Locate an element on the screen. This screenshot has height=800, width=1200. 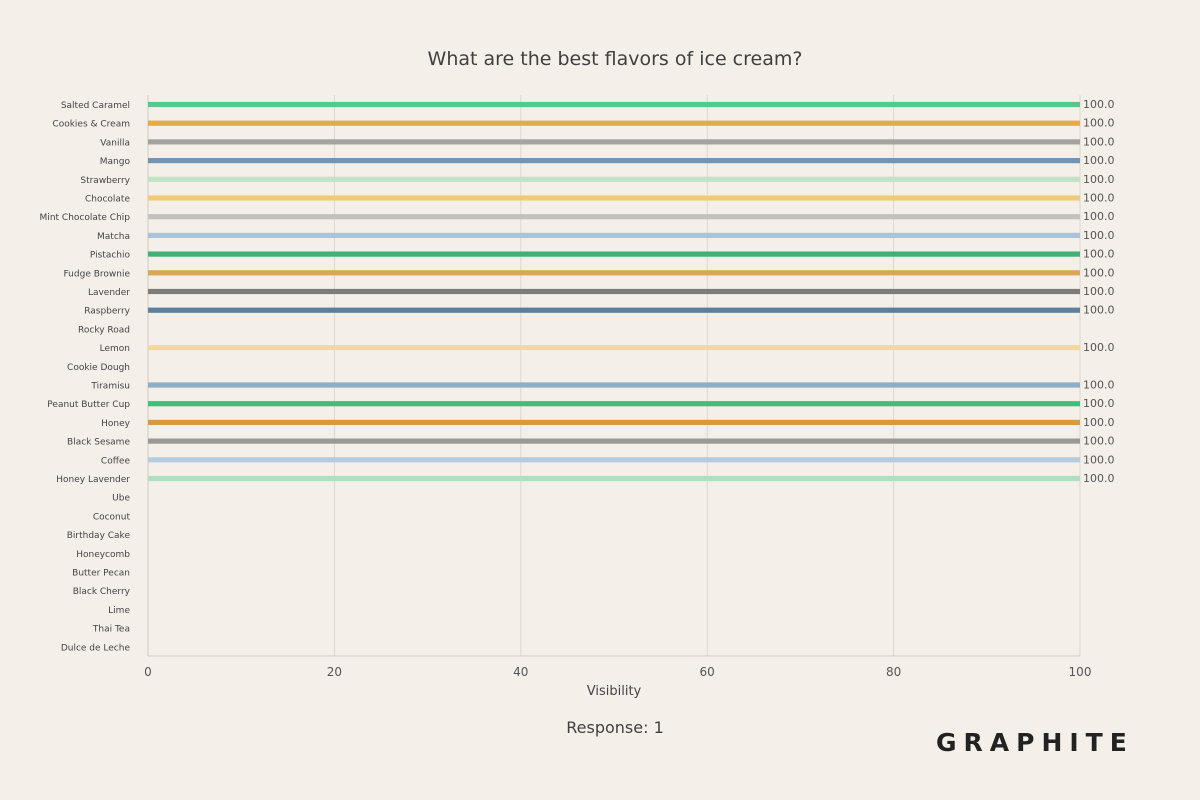
category-label: Rocky Road is located at coordinates (104, 330).